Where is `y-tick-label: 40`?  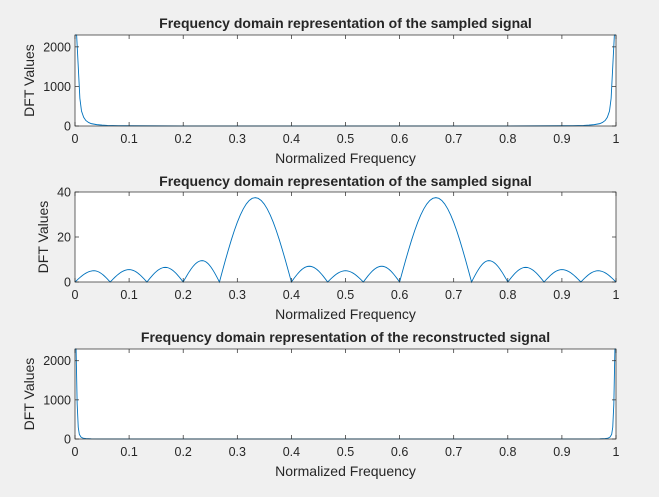
y-tick-label: 40 is located at coordinates (64, 193).